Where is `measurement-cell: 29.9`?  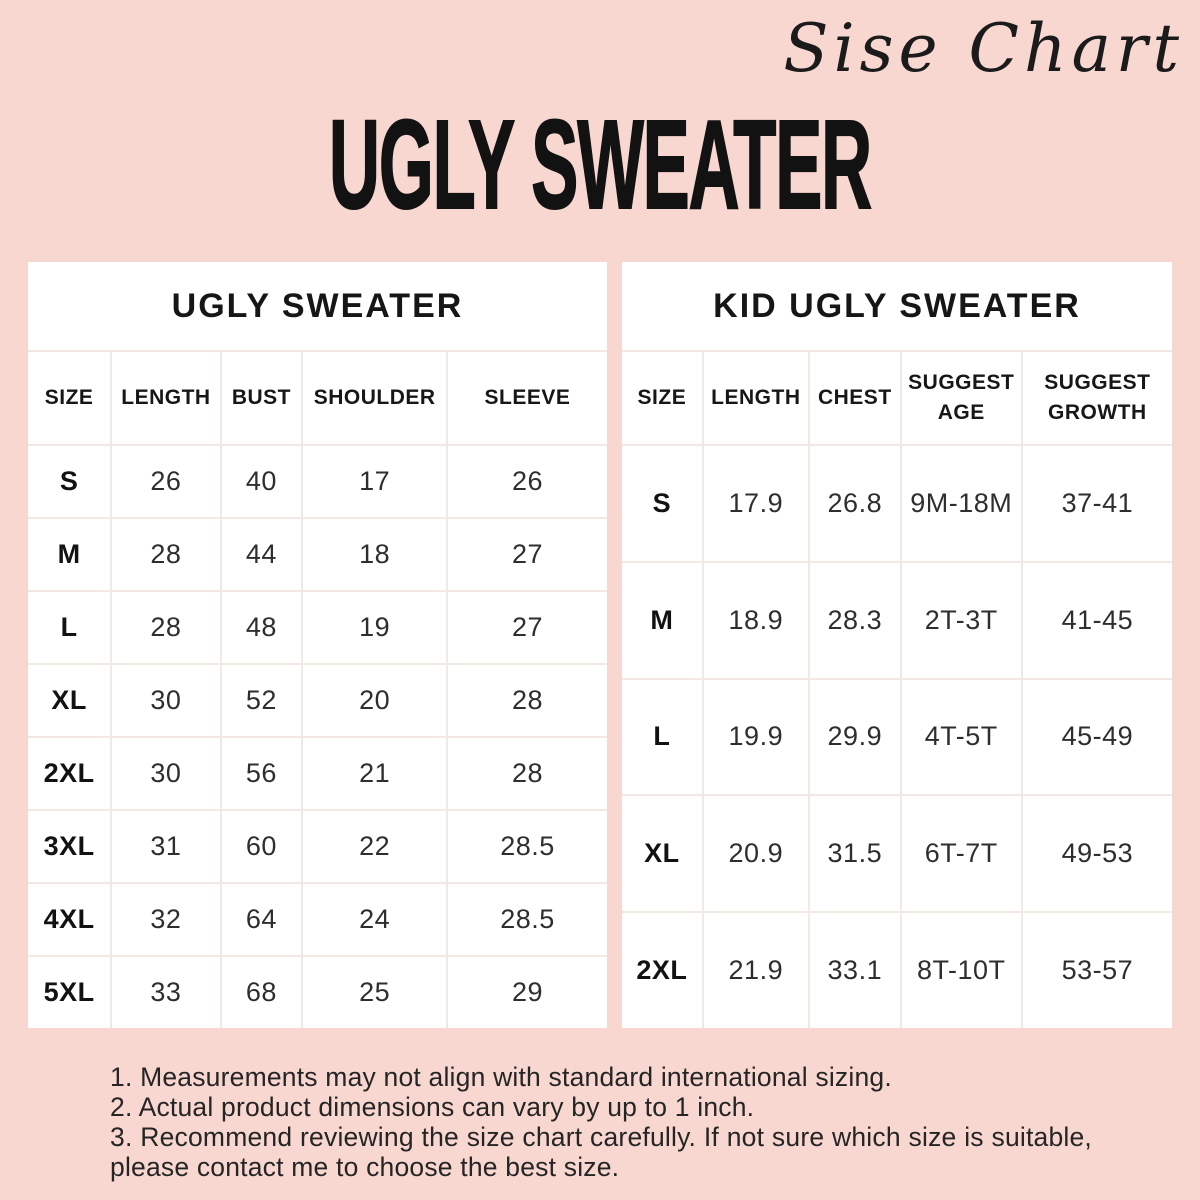
measurement-cell: 29.9 is located at coordinates (853, 737).